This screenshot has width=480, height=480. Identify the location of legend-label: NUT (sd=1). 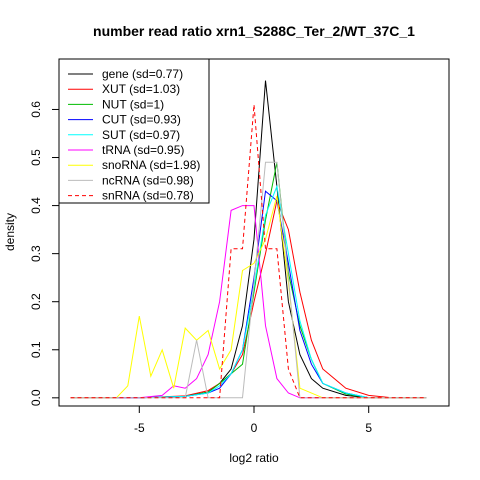
(133, 104).